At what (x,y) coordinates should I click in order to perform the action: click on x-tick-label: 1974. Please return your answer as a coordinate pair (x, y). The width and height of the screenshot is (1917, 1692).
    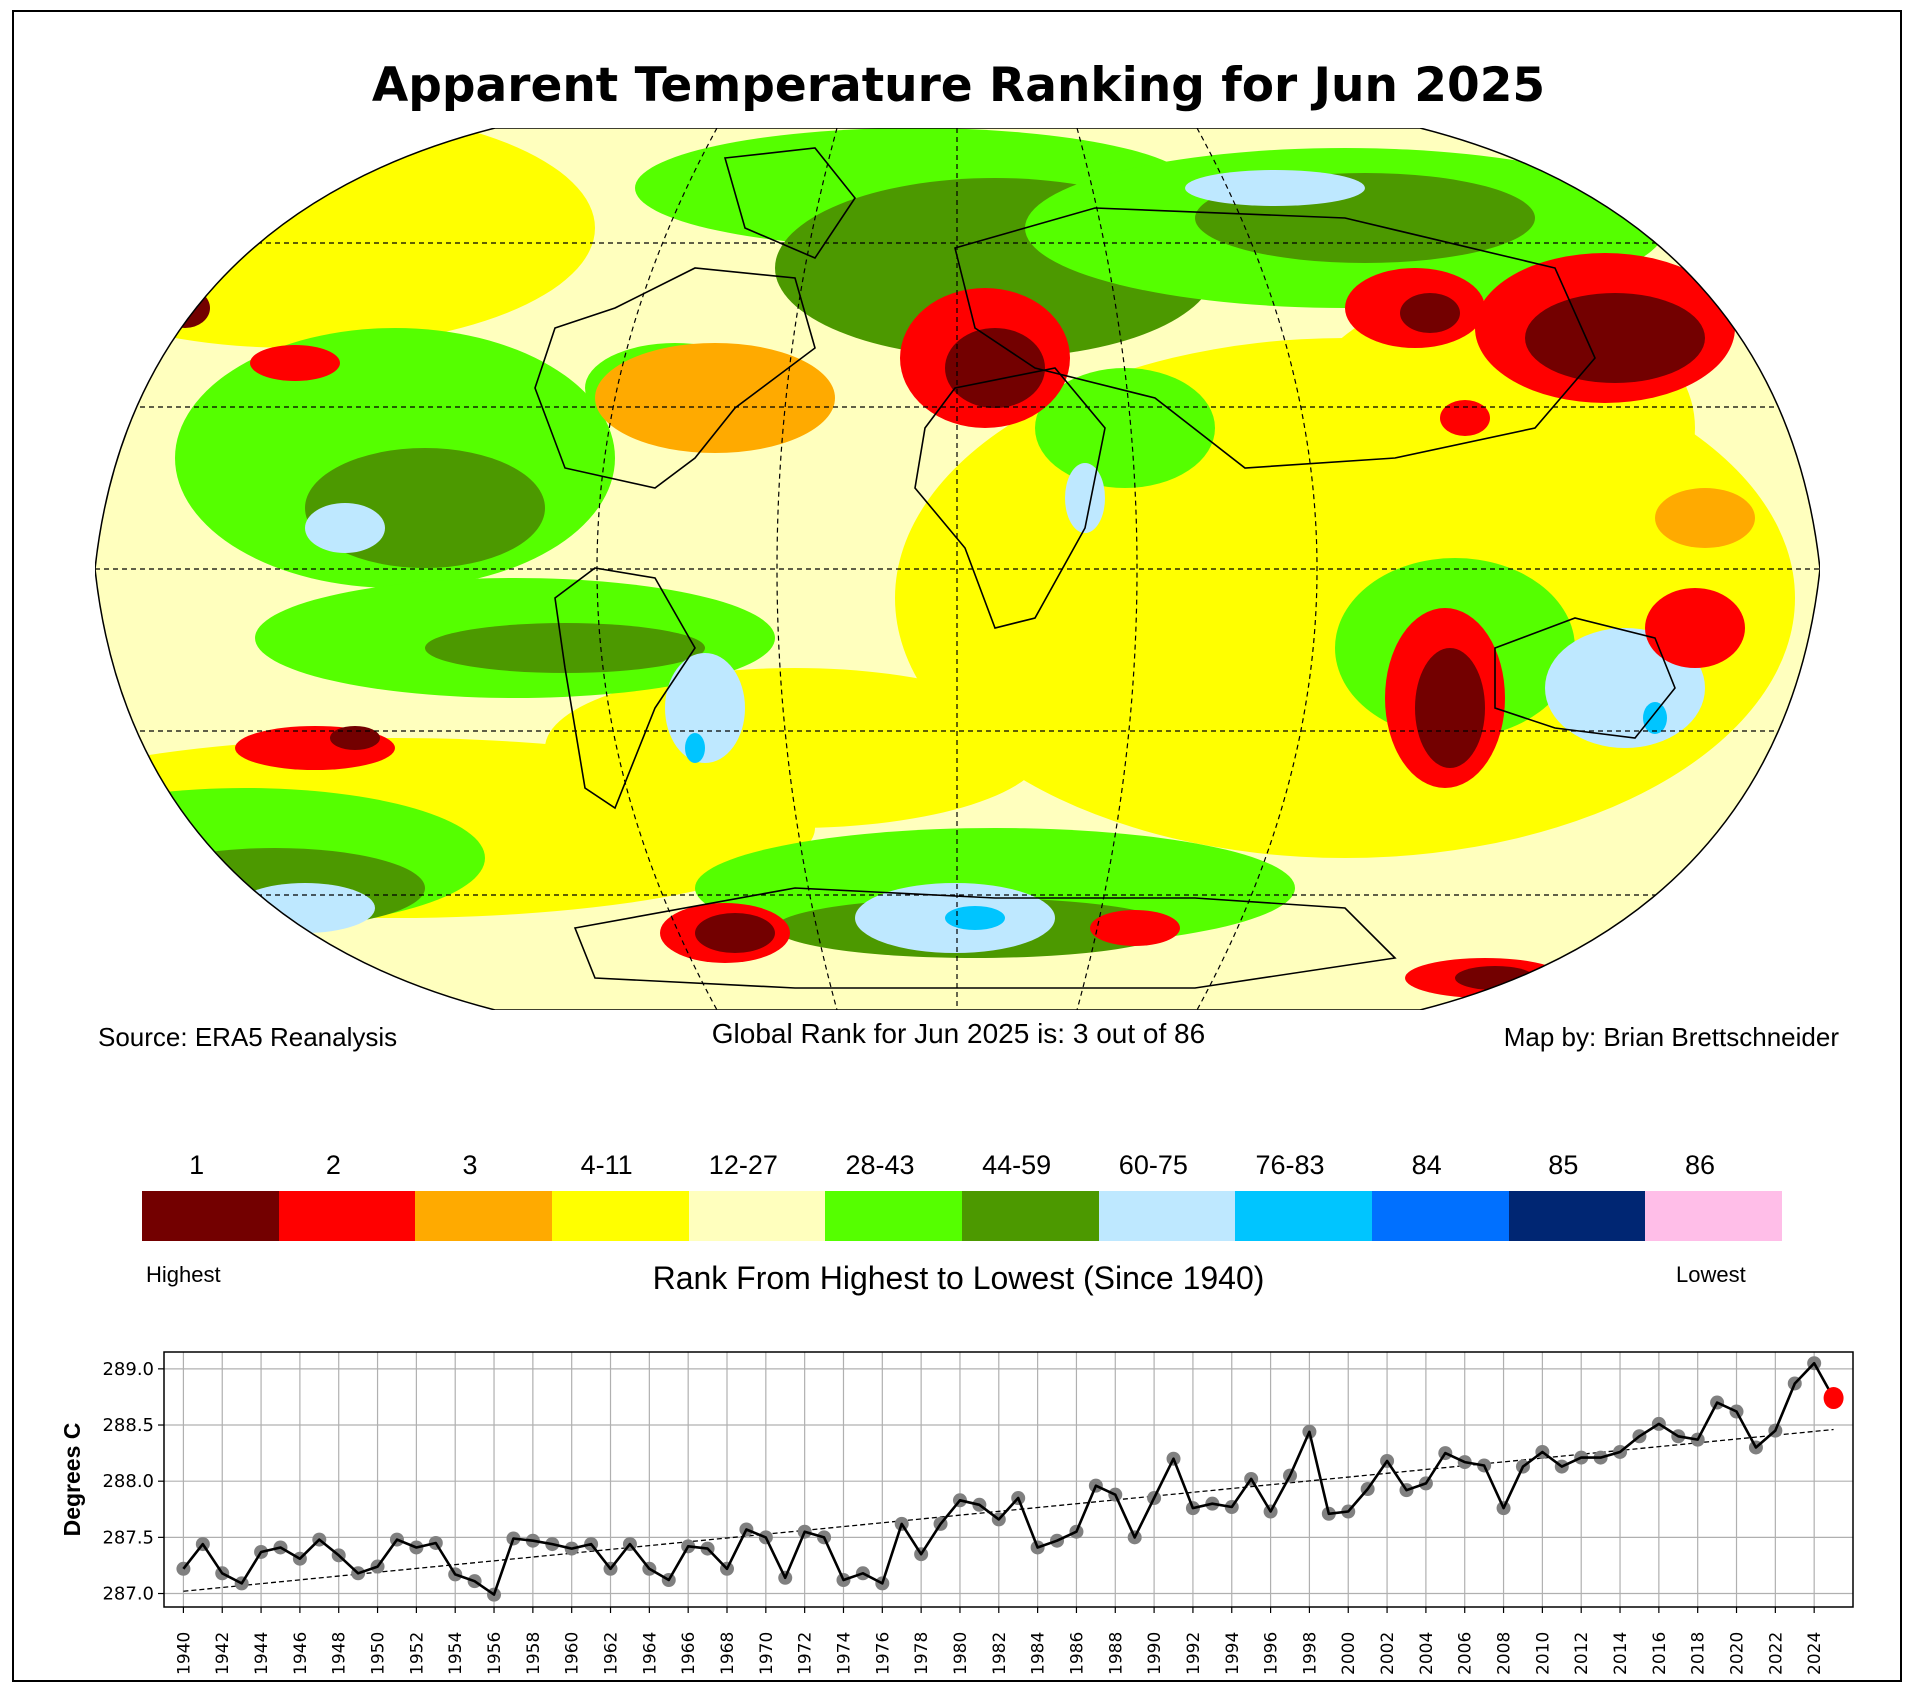
    Looking at the image, I should click on (844, 1653).